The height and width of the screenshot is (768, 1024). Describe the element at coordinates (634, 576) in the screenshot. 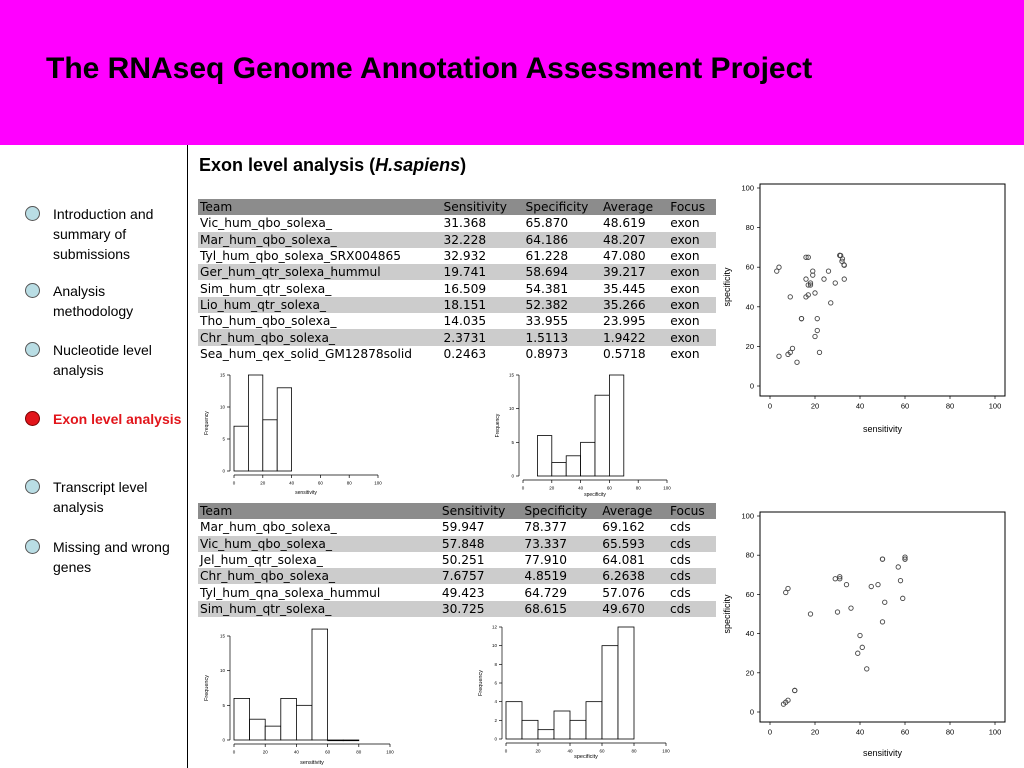

I see `table-cell: 6.2638` at that location.